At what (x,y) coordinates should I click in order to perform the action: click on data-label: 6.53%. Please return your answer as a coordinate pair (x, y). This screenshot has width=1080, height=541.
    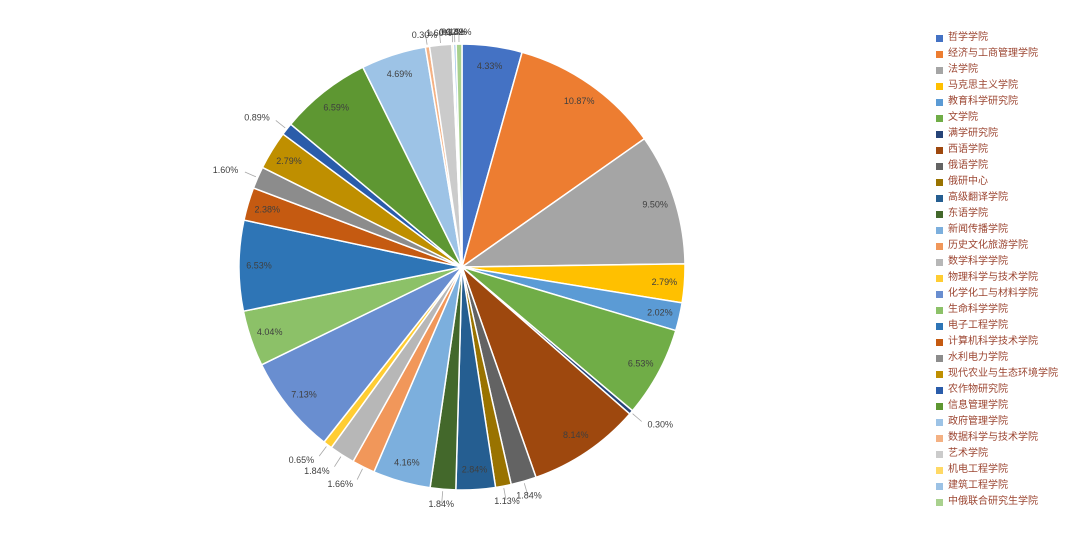
    Looking at the image, I should click on (641, 363).